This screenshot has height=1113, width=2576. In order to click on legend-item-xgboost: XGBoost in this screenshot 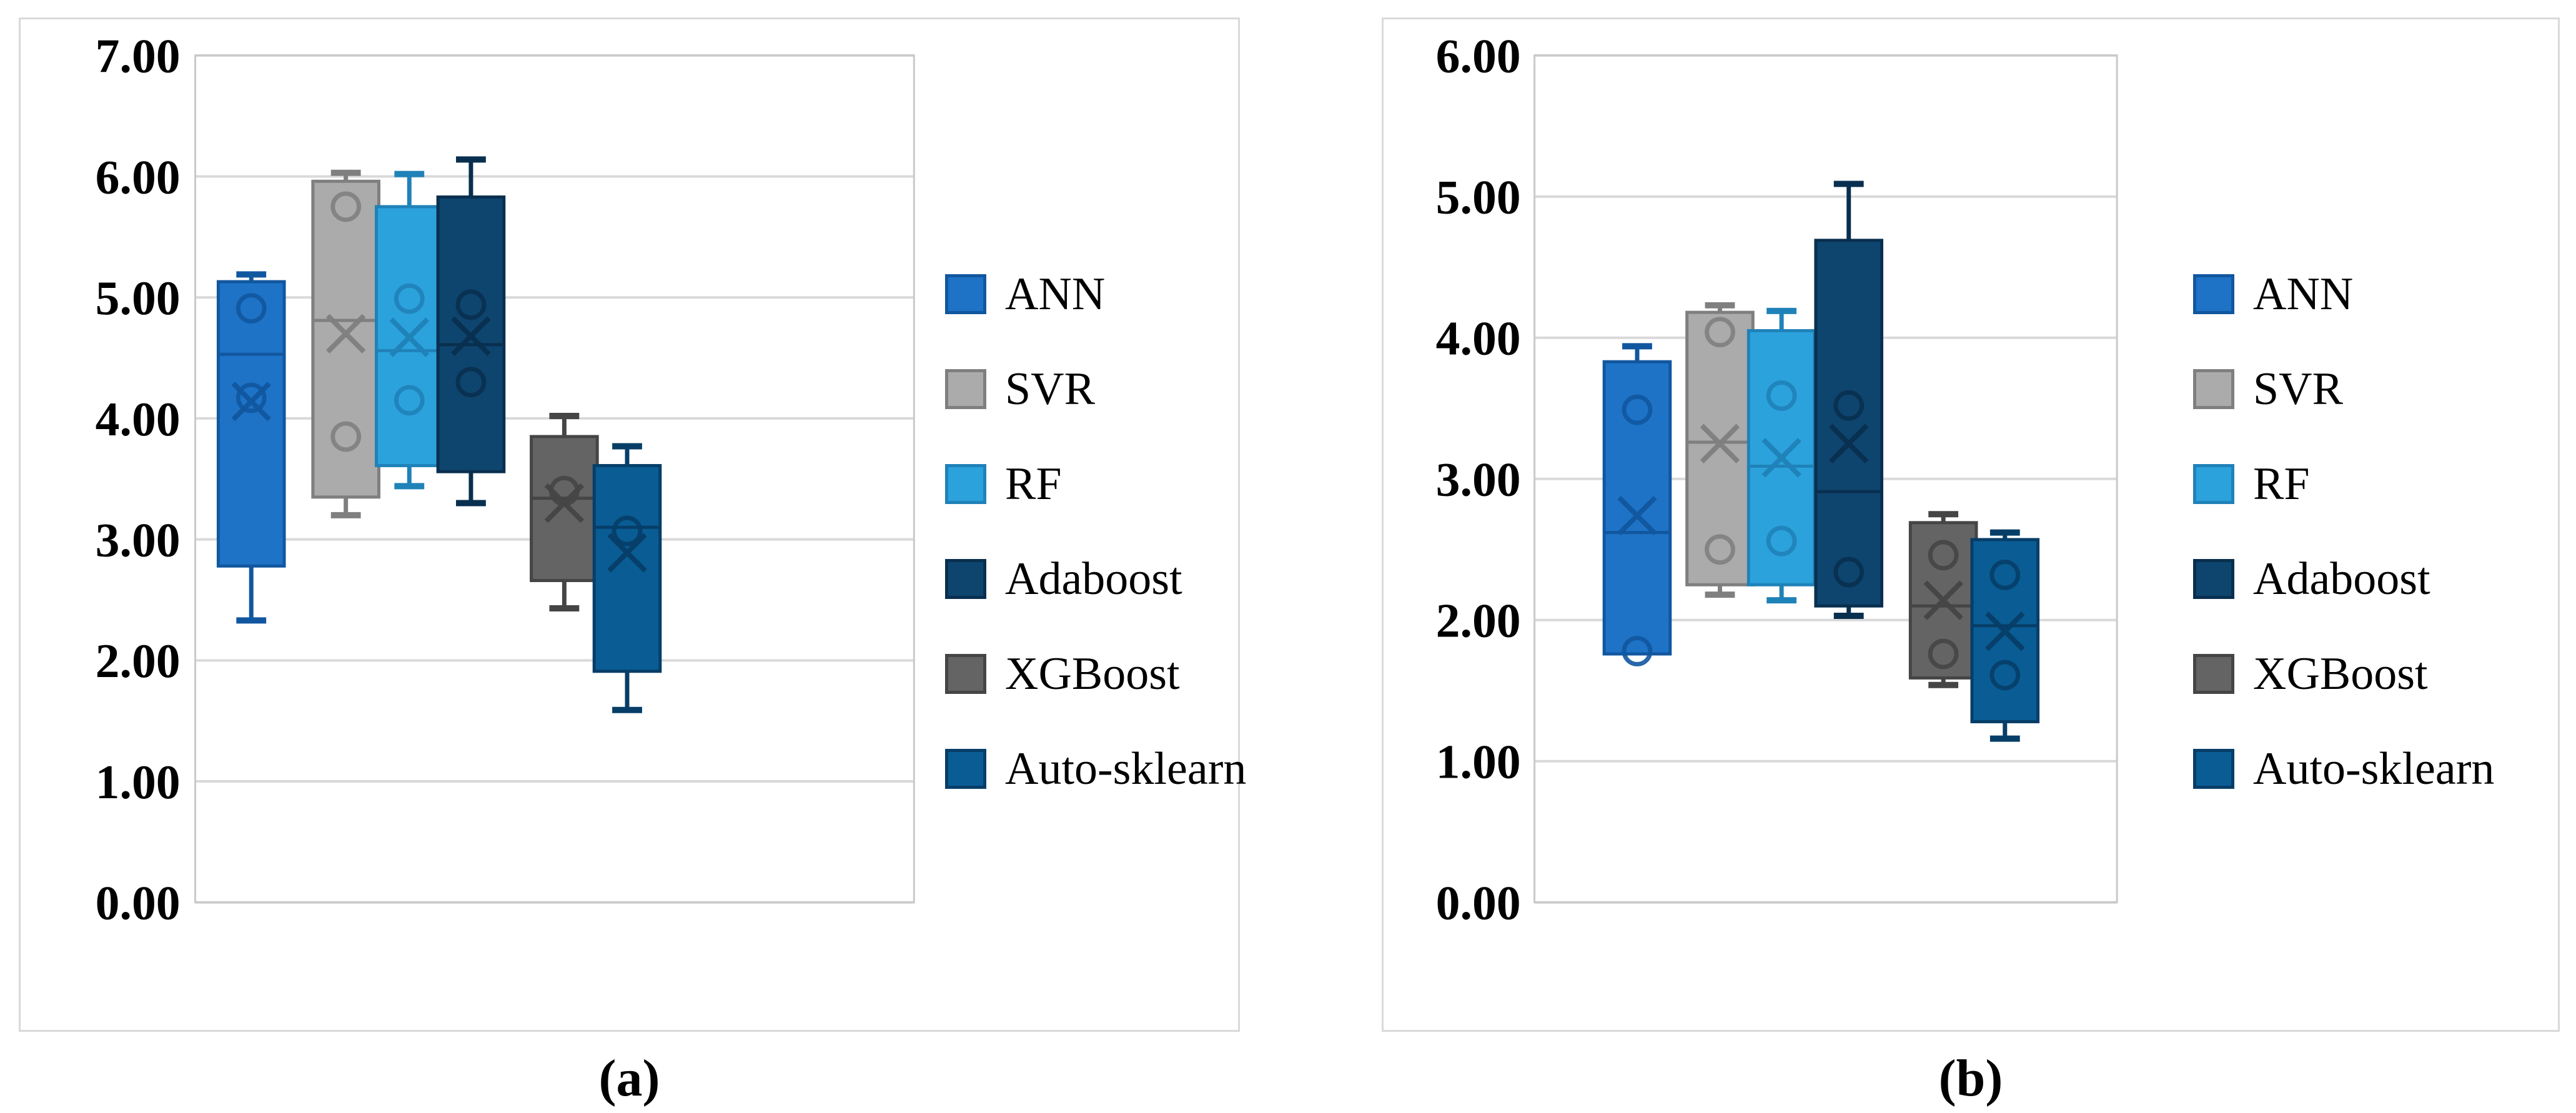, I will do `click(1062, 674)`.